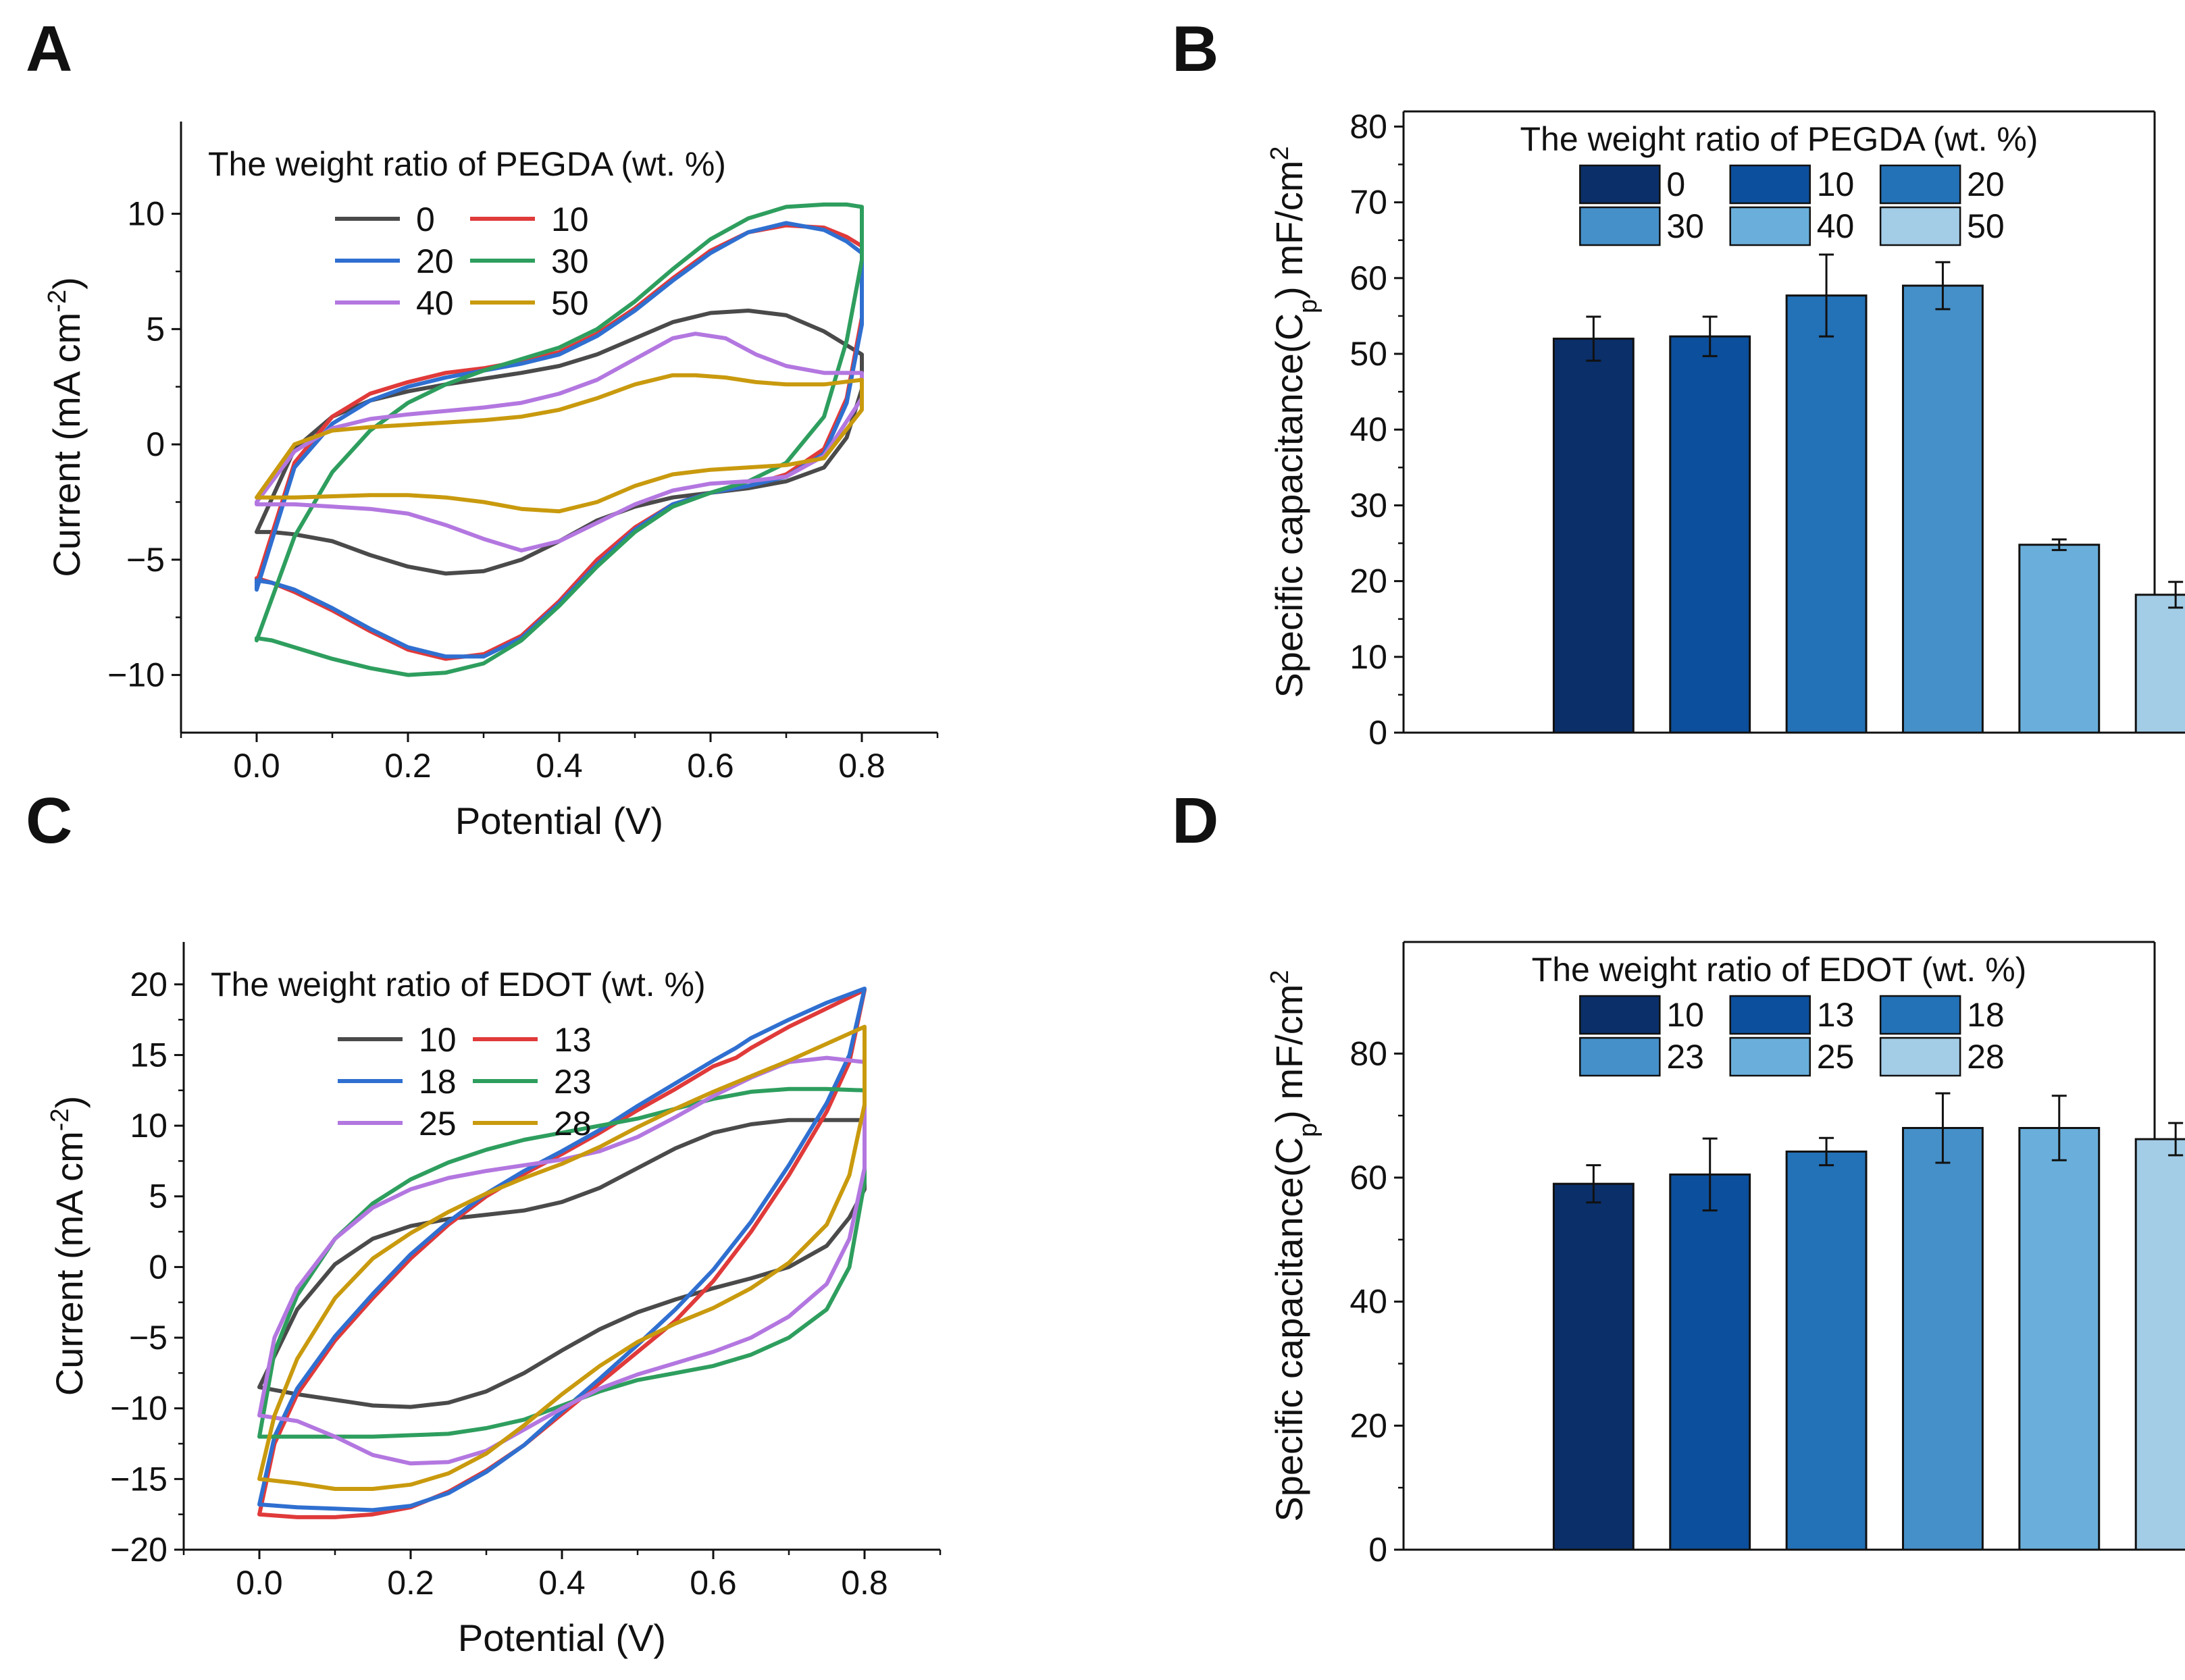  I want to click on panel-label-d: D, so click(1195, 821).